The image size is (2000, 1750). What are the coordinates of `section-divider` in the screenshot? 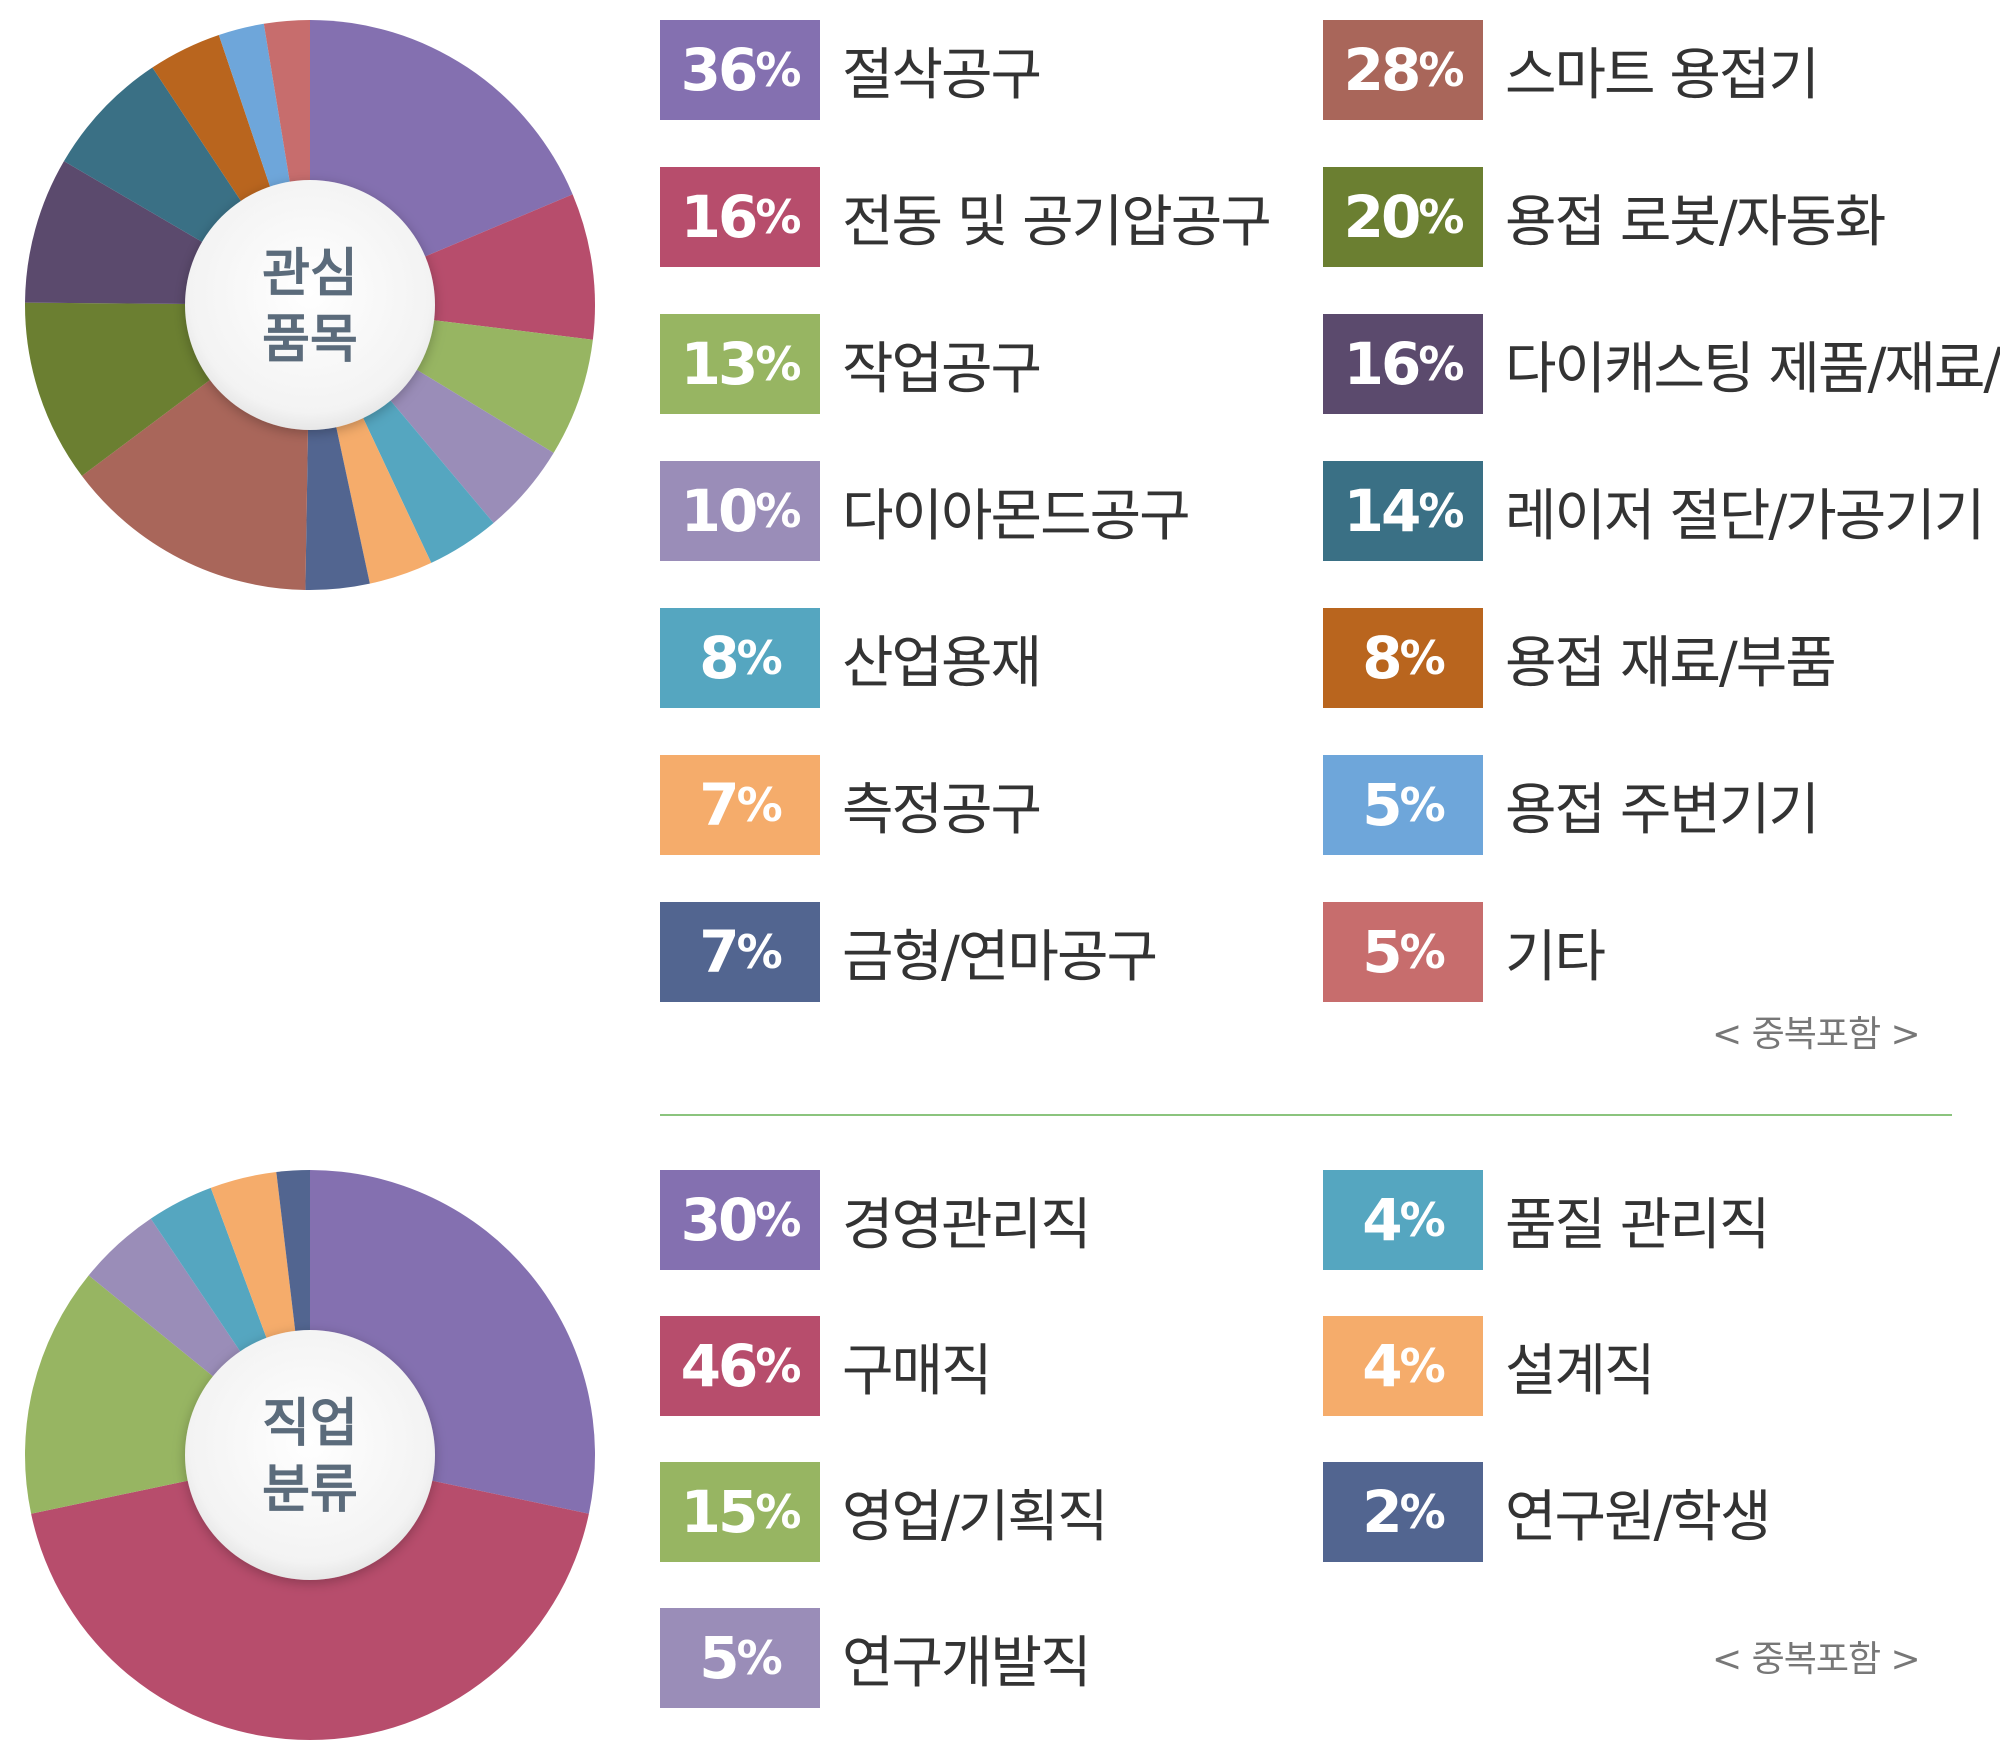 It's located at (1306, 1115).